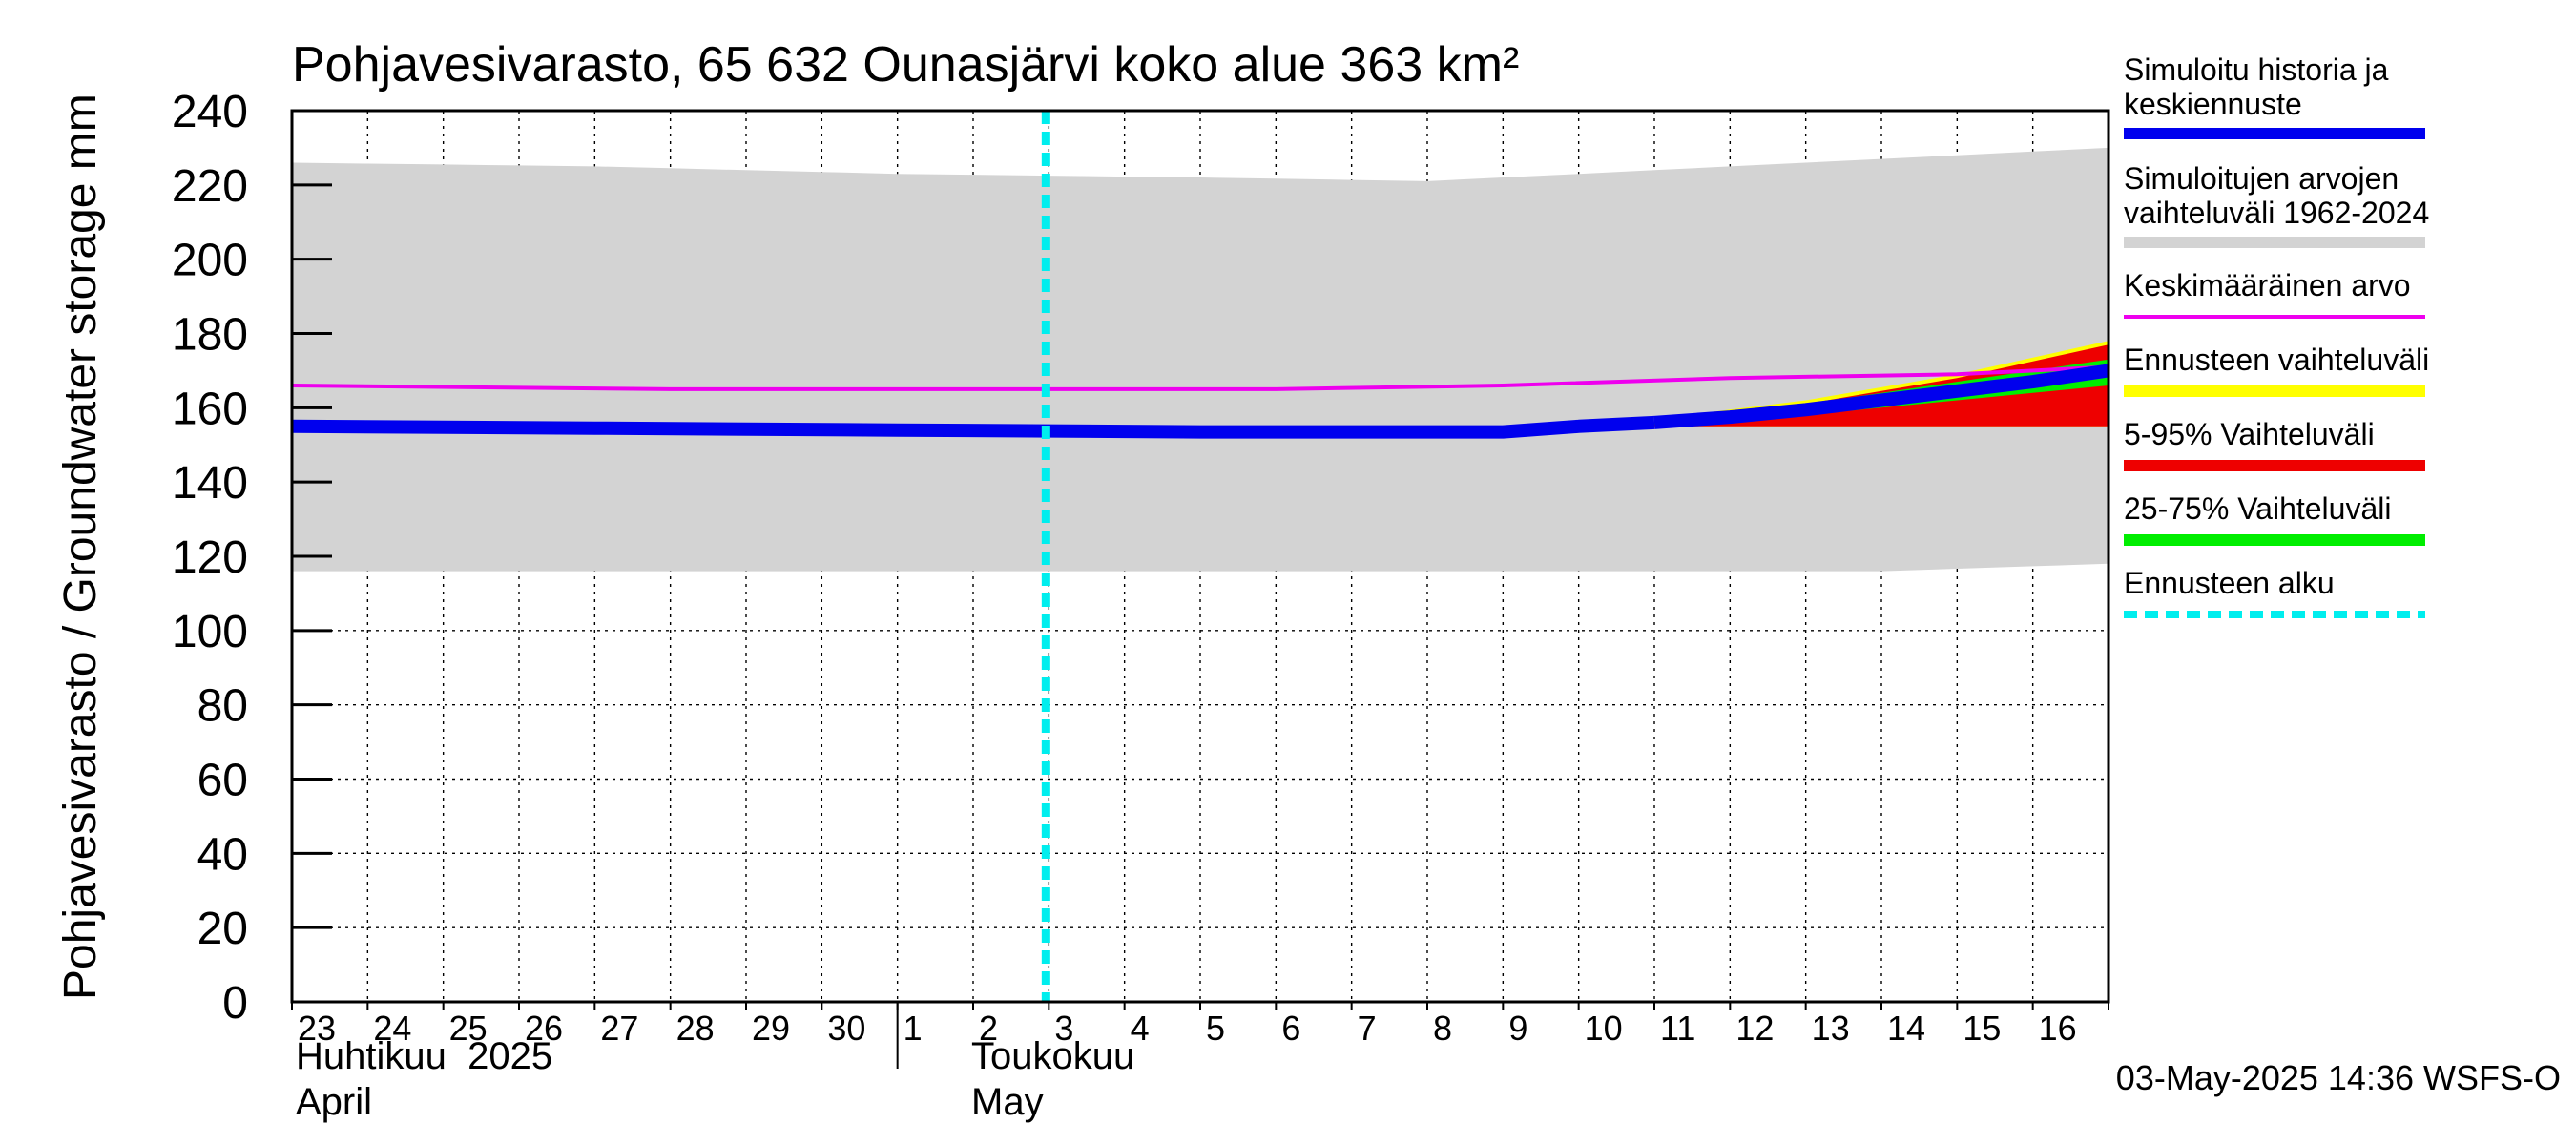  I want to click on x-tick-label: 15, so click(1982, 1029).